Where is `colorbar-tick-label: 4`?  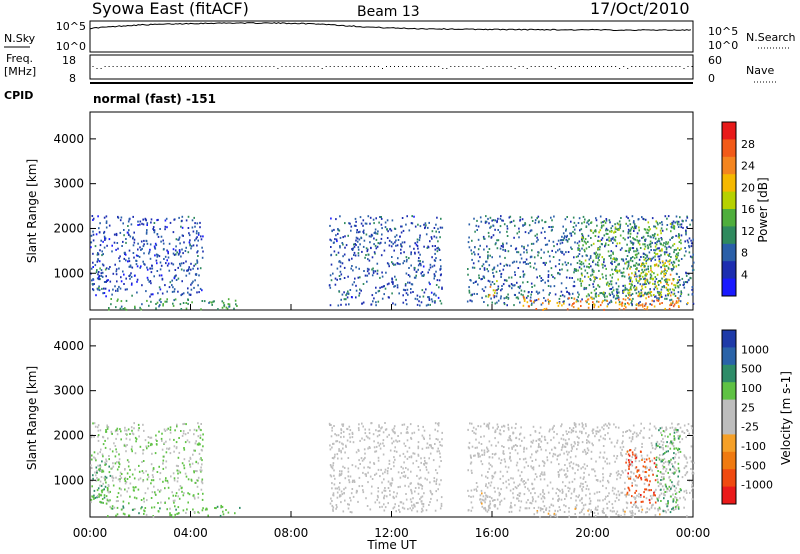 colorbar-tick-label: 4 is located at coordinates (744, 274).